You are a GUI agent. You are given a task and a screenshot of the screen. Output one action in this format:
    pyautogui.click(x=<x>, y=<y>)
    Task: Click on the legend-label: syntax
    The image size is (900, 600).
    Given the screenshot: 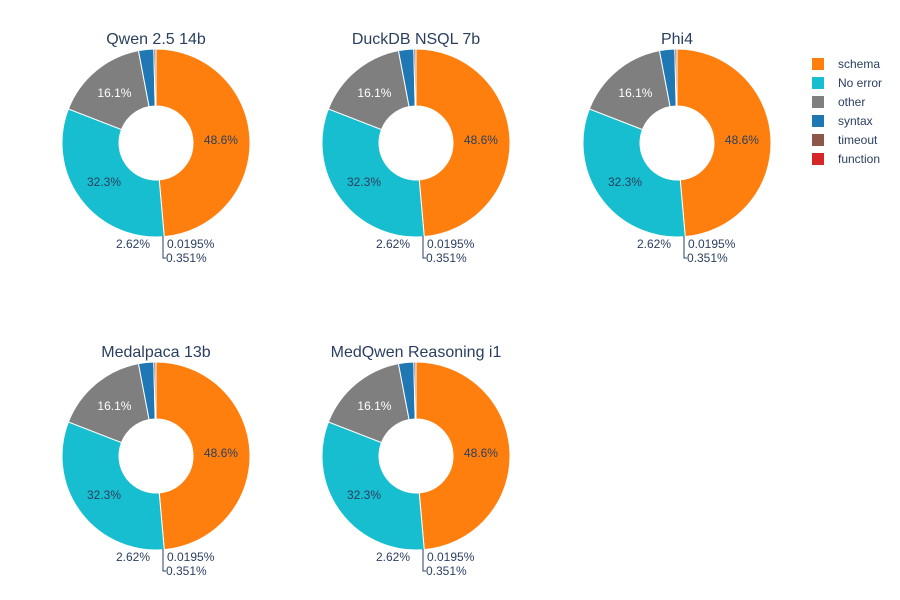 What is the action you would take?
    pyautogui.click(x=855, y=121)
    